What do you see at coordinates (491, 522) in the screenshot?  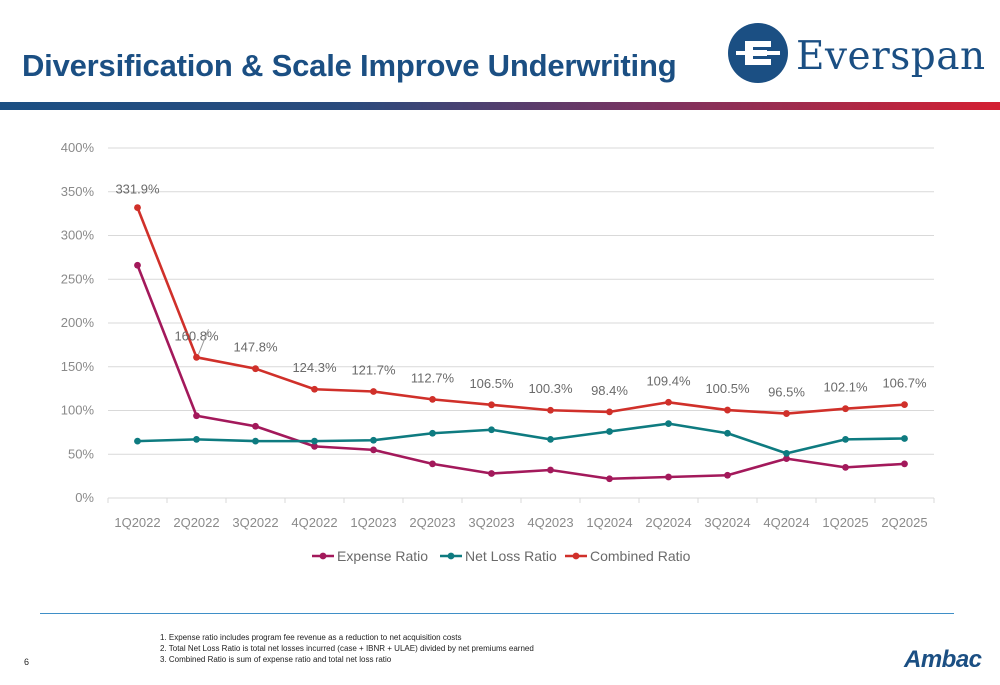 I see `x-tick-label: 3Q2023` at bounding box center [491, 522].